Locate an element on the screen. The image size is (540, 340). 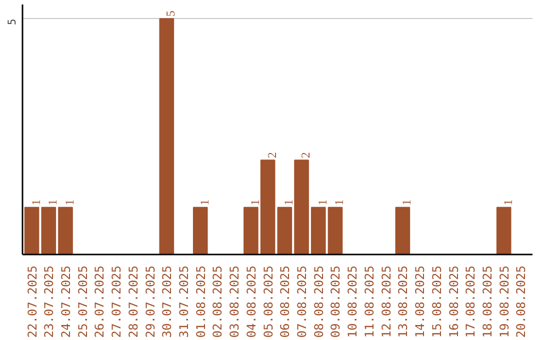
x-tick-label: 02.08.2025 is located at coordinates (217, 301).